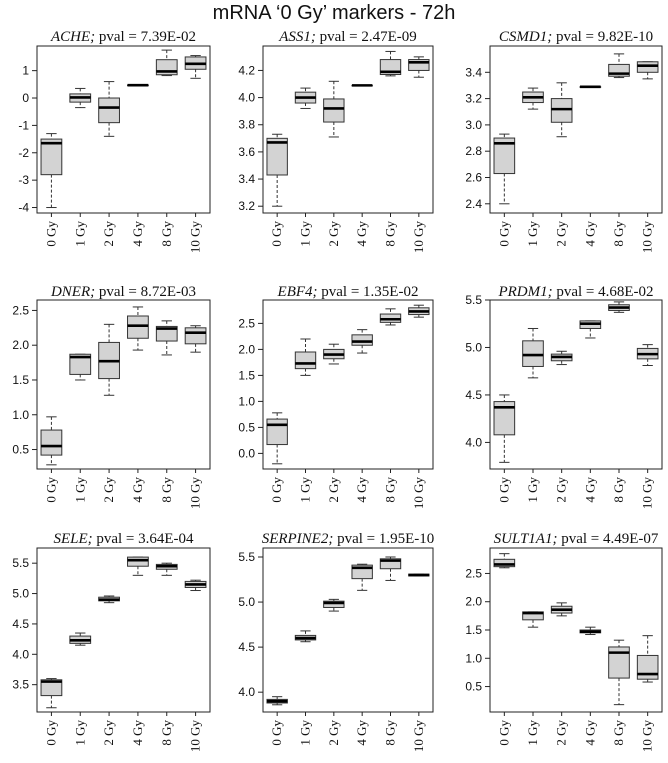 This screenshot has height=763, width=668. What do you see at coordinates (23, 180) in the screenshot?
I see `y-tick-label: -3` at bounding box center [23, 180].